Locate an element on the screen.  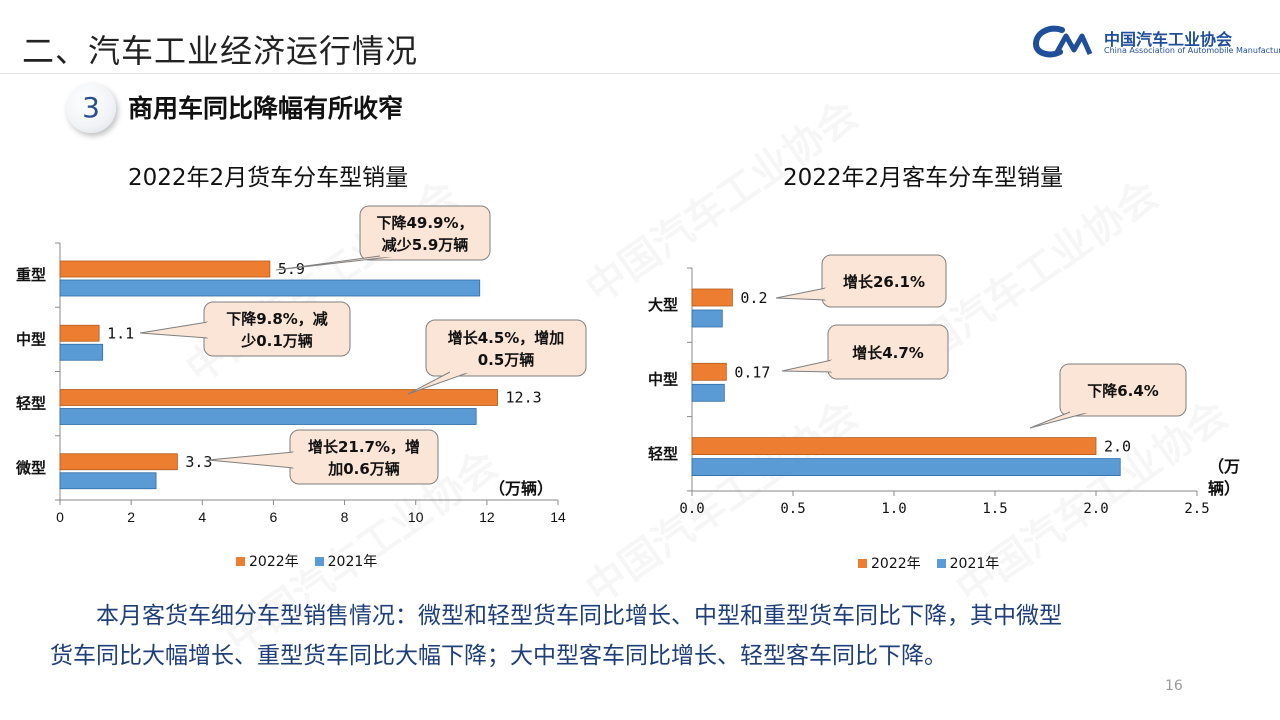
x-tick-label: 0 is located at coordinates (60, 517).